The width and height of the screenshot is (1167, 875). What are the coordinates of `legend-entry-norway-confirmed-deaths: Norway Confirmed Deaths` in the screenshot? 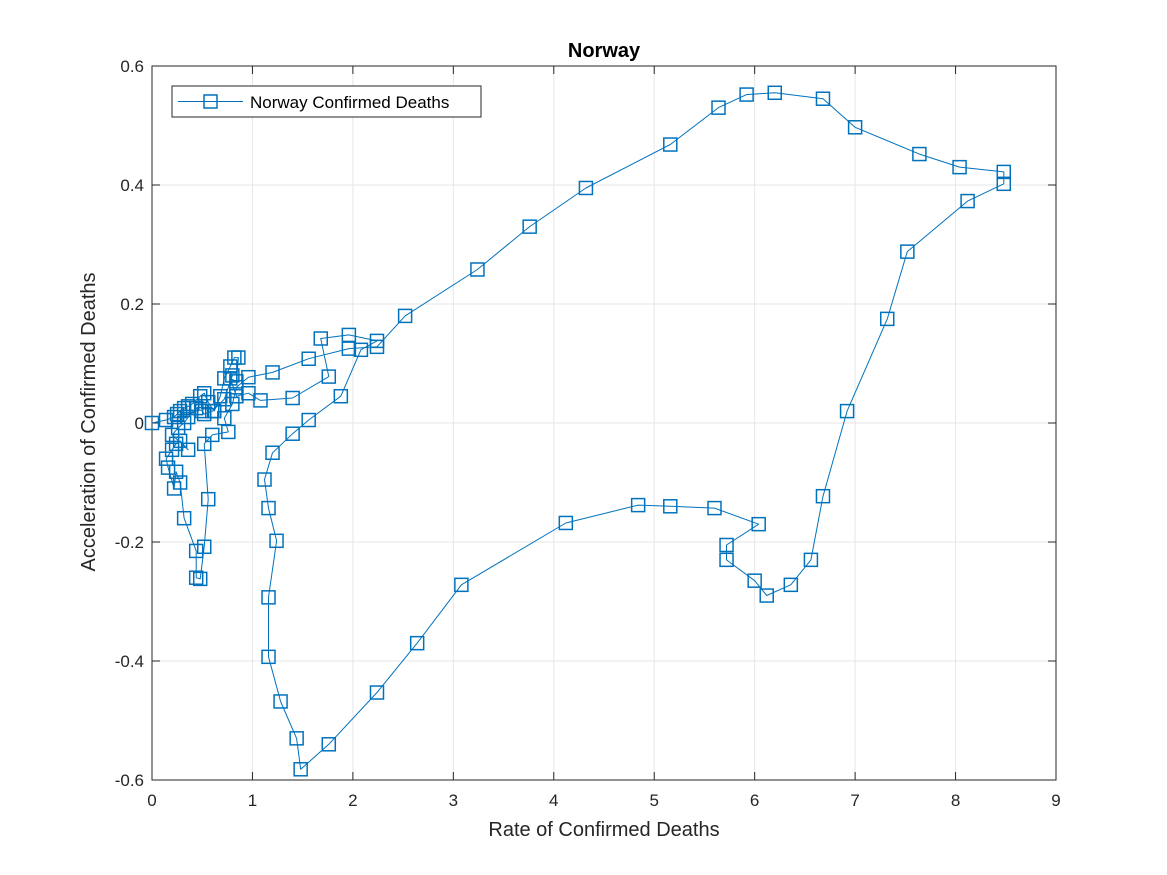 It's located at (349, 102).